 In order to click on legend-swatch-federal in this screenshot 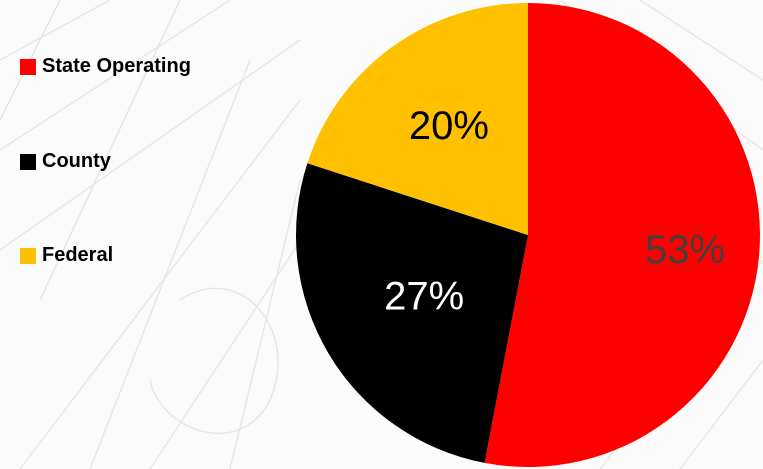, I will do `click(28, 255)`.